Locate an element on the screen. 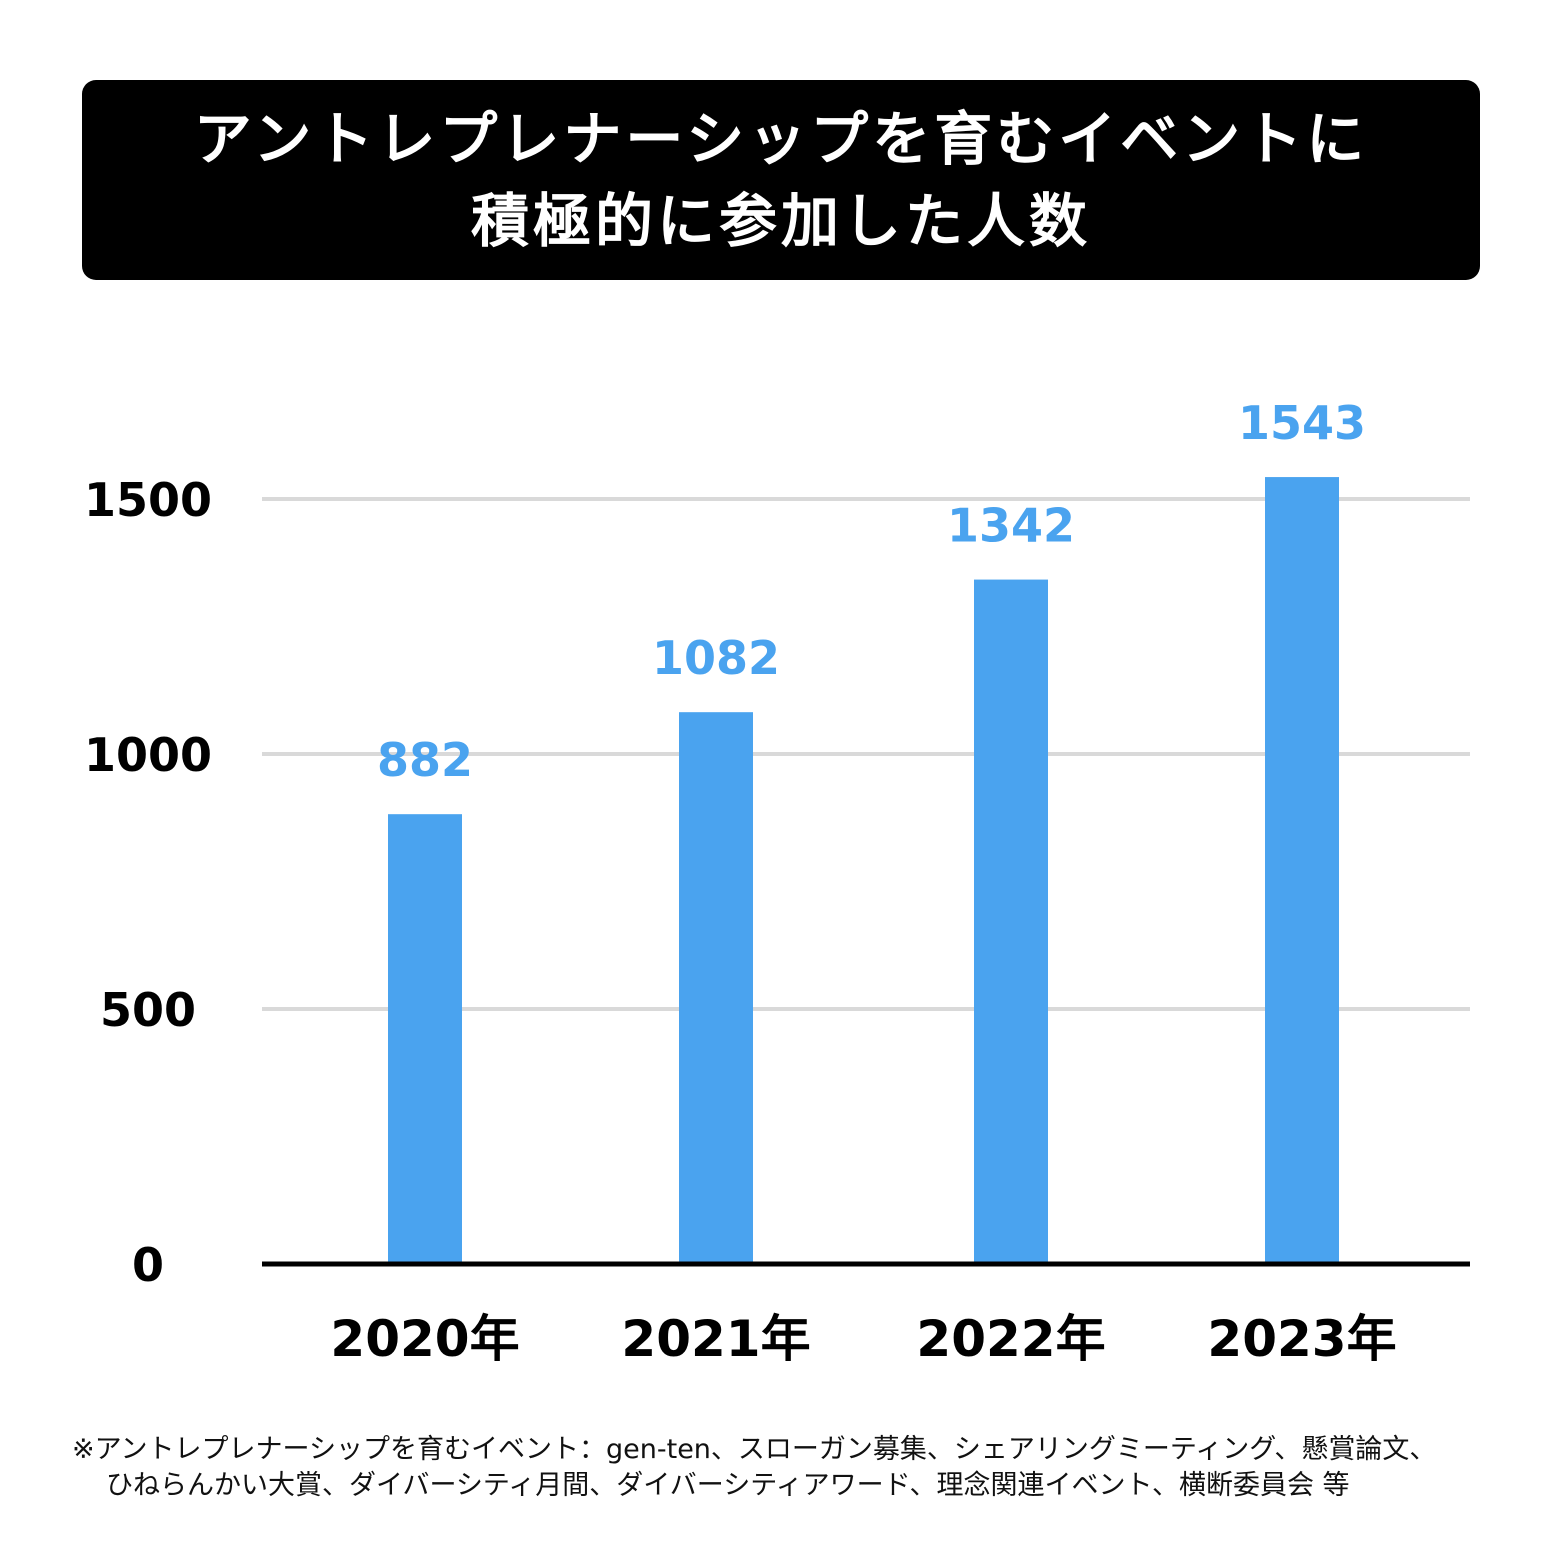 The image size is (1560, 1560). chart-title-line-1: アントレプレナーシップを育むイベントに is located at coordinates (781, 139).